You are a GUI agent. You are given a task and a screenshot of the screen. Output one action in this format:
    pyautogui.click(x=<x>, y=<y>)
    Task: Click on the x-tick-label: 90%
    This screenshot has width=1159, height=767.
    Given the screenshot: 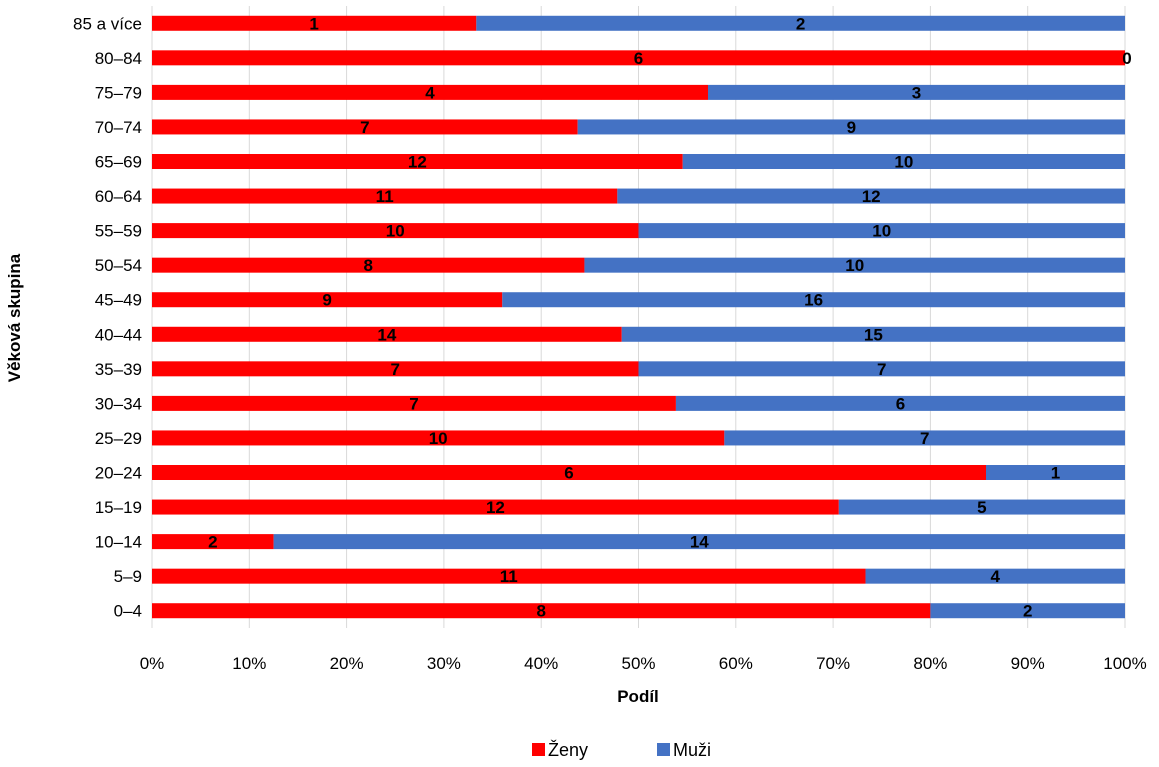 What is the action you would take?
    pyautogui.click(x=1028, y=663)
    